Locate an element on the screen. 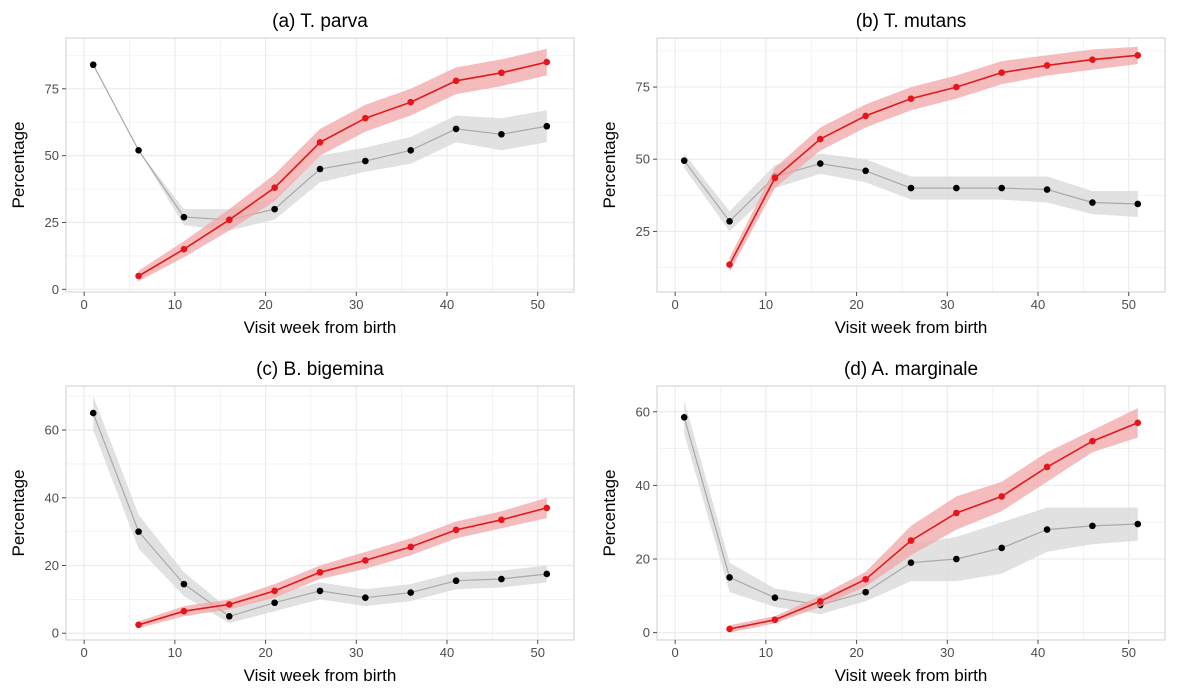  chart-title: (b) T. mutans is located at coordinates (911, 21).